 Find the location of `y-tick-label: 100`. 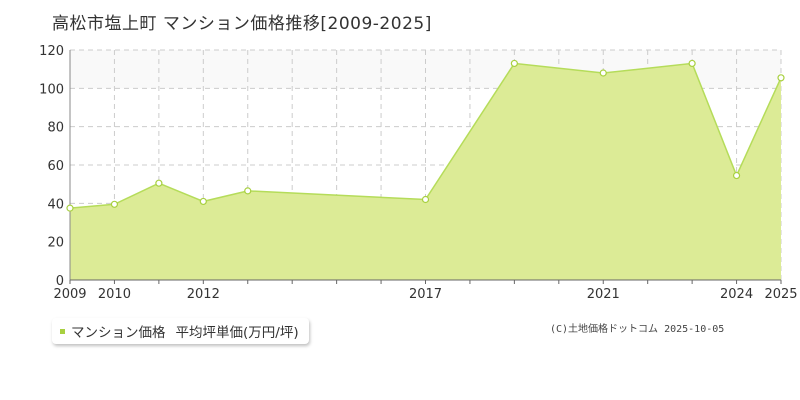

y-tick-label: 100 is located at coordinates (51, 89).